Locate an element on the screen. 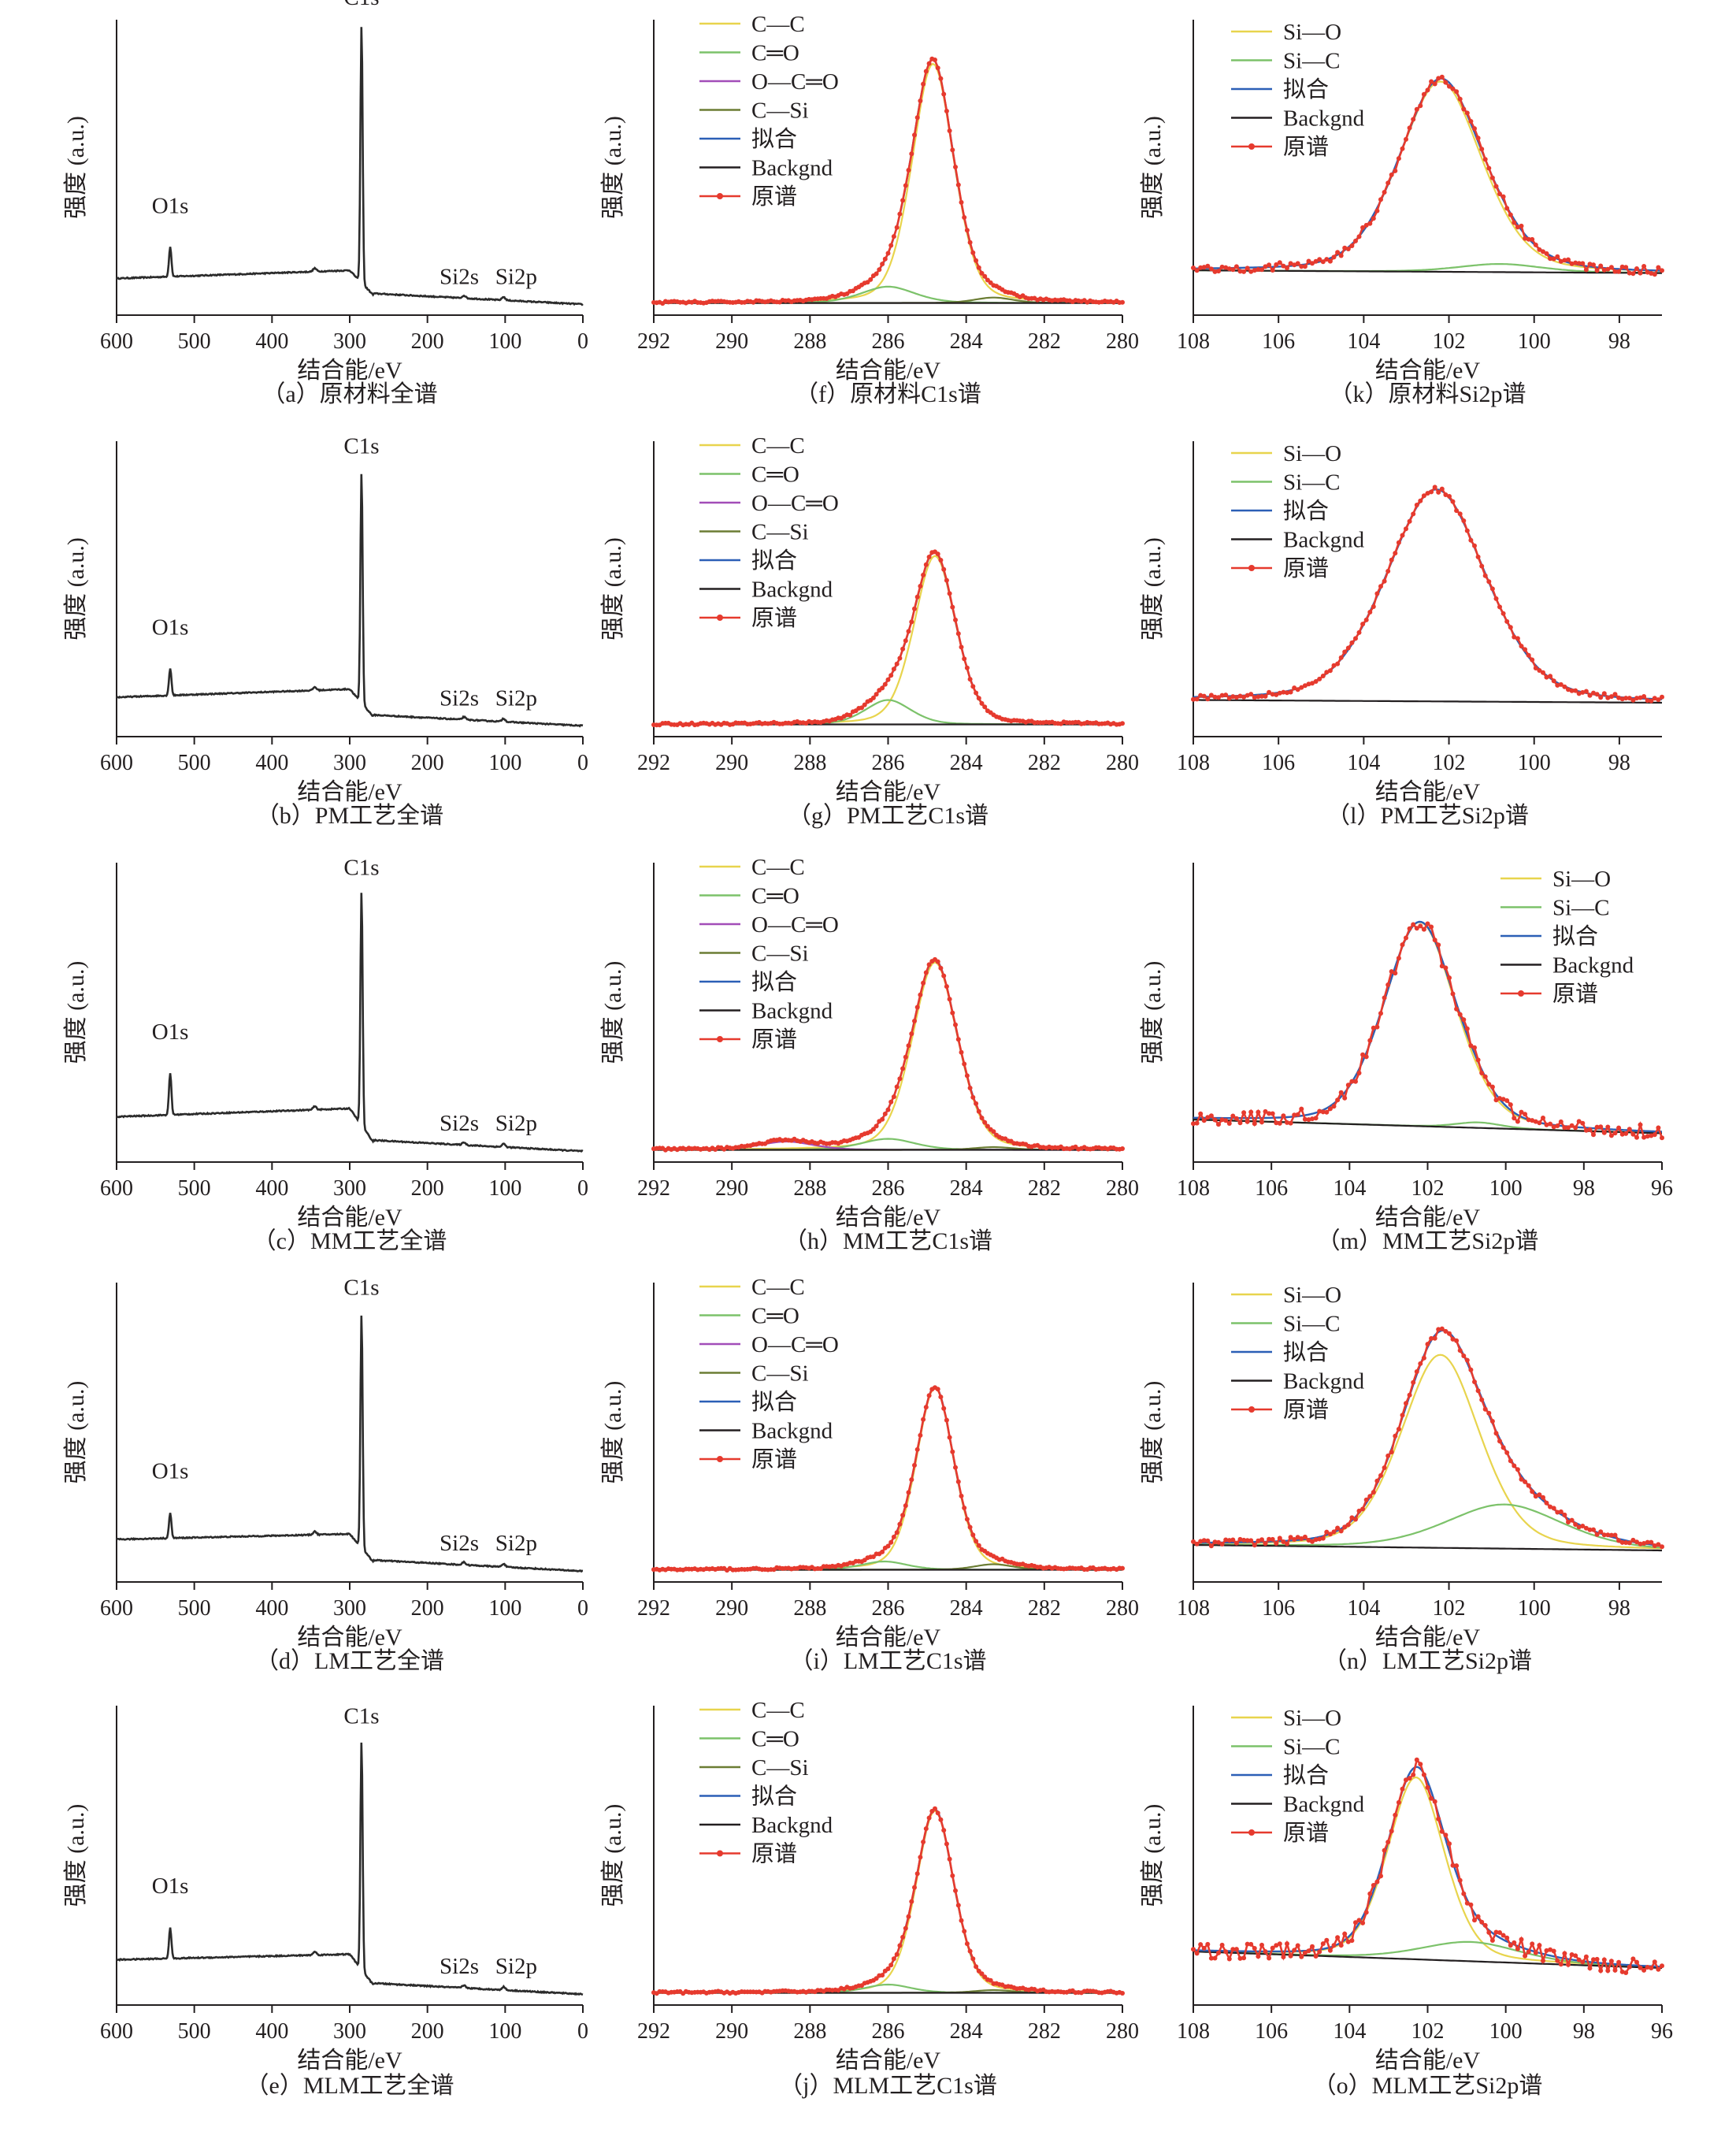  panel-caption: （b）PM工艺全谱 is located at coordinates (350, 816).